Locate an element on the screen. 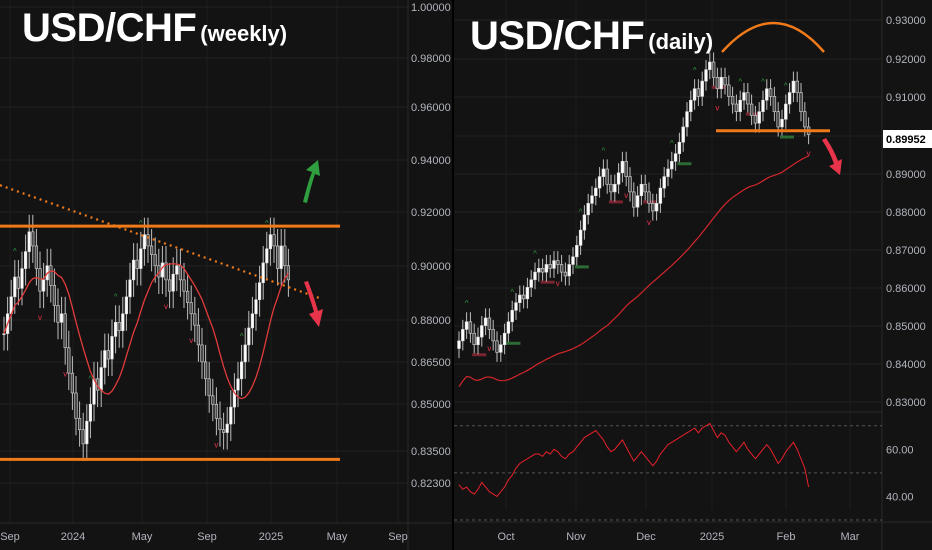  weekly-title: USD/CHF (weekly) is located at coordinates (154, 28).